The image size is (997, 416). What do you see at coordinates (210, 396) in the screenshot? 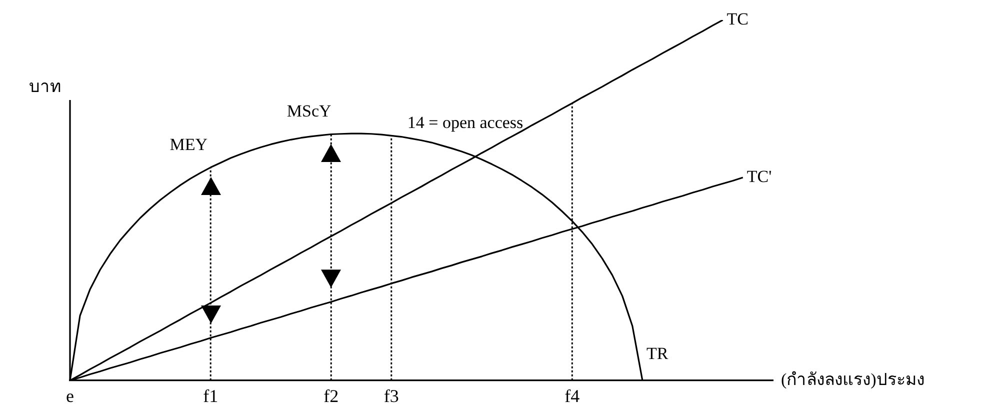
I see `x-tick-label: f1` at bounding box center [210, 396].